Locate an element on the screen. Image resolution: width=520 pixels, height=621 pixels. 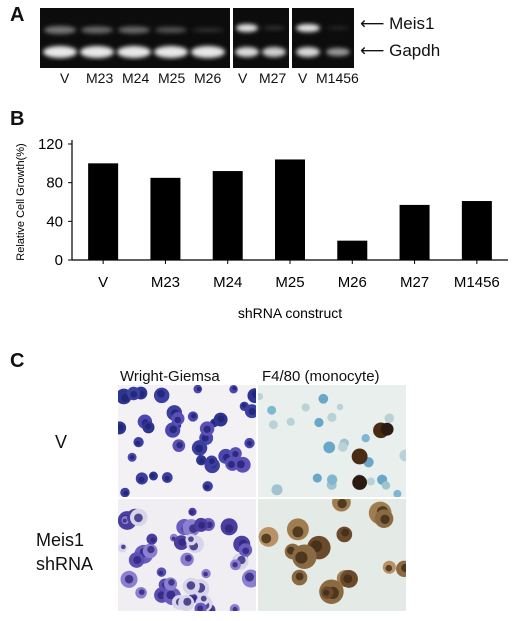
panel-a-letter: A is located at coordinates (17, 15).